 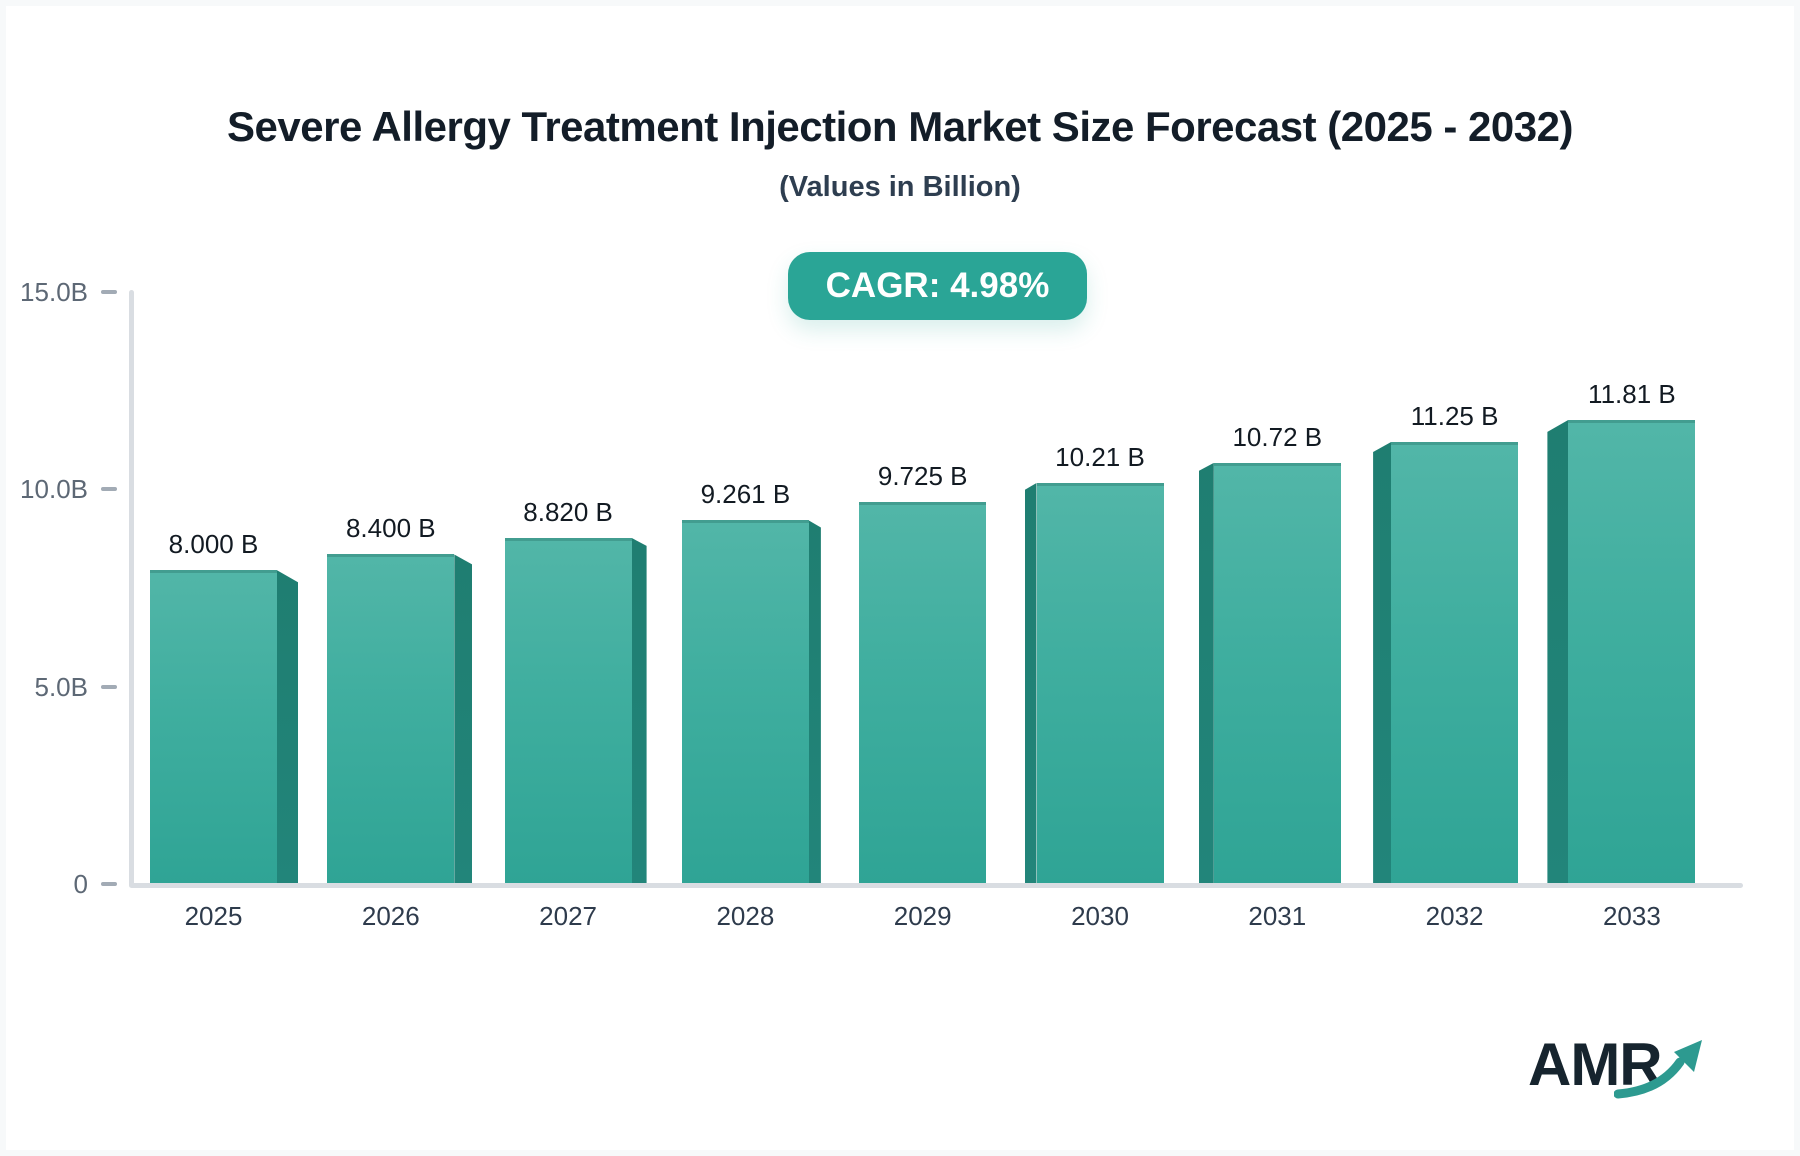 I want to click on bar-2030-3d-side, so click(x=1030, y=683).